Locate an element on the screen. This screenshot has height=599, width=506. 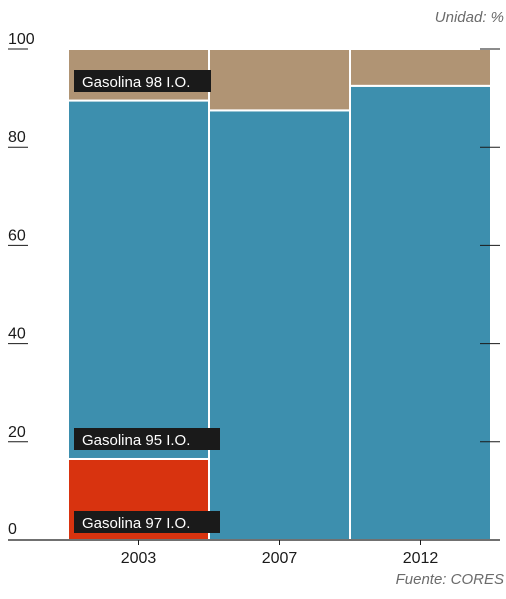
y-tick-label-60: 60 is located at coordinates (17, 235).